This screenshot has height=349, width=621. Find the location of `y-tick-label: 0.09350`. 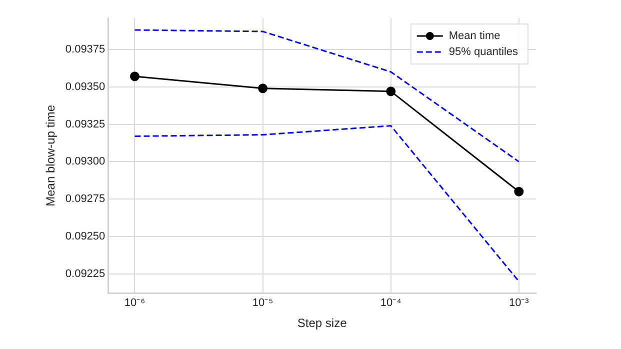

y-tick-label: 0.09350 is located at coordinates (85, 86).